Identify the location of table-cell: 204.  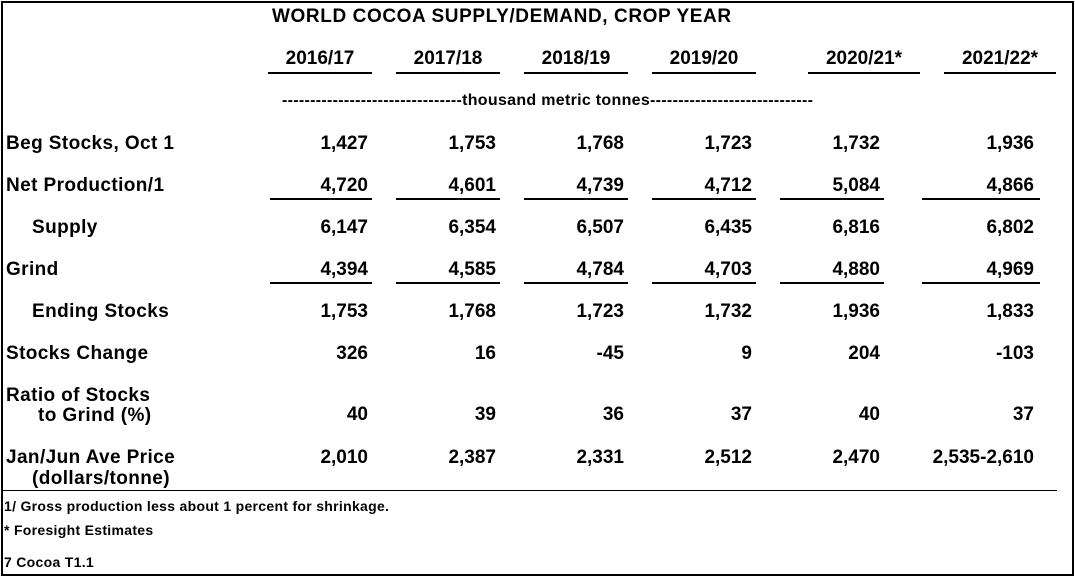
(864, 353).